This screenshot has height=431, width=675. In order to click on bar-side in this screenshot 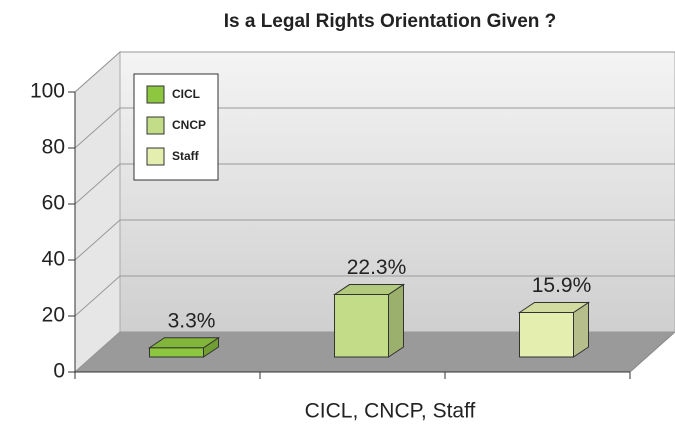, I will do `click(396, 320)`.